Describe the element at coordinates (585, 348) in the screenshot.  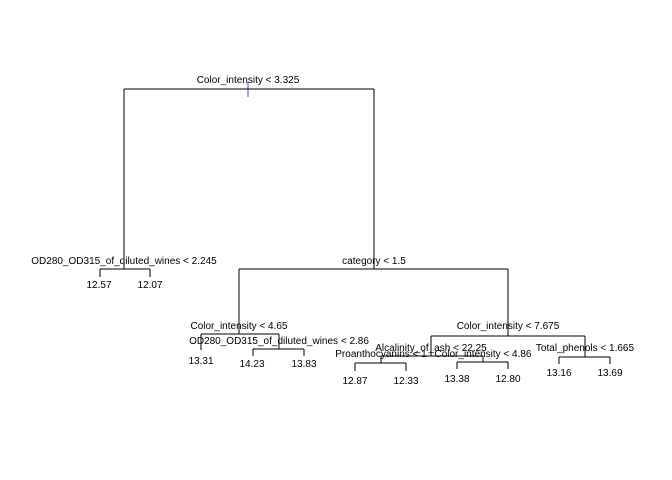
I see `split-label: Total_phenols < 1.665` at that location.